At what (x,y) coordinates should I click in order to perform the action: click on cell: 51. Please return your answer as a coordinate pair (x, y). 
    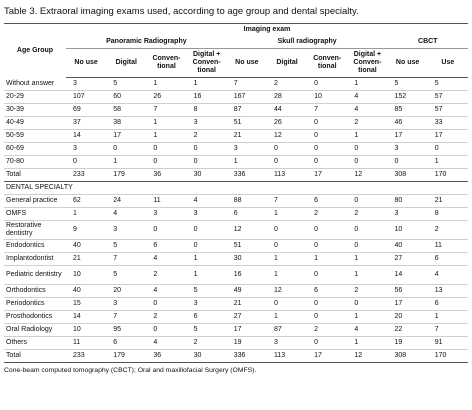
    Looking at the image, I should click on (246, 246).